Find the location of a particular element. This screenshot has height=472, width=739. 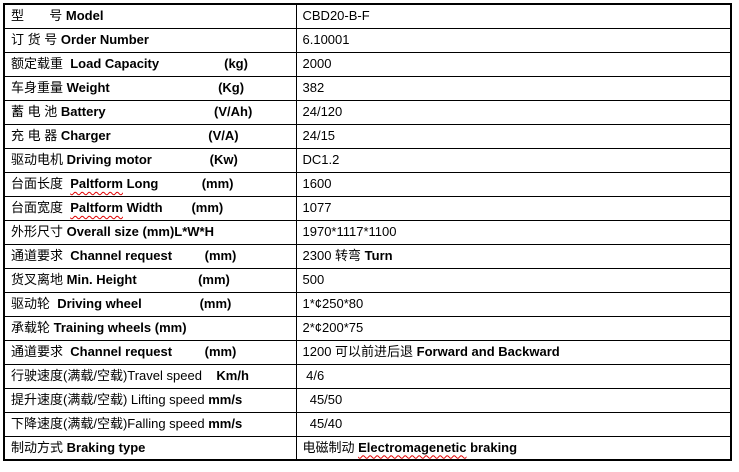

text-segment: (V/A) is located at coordinates (223, 135).